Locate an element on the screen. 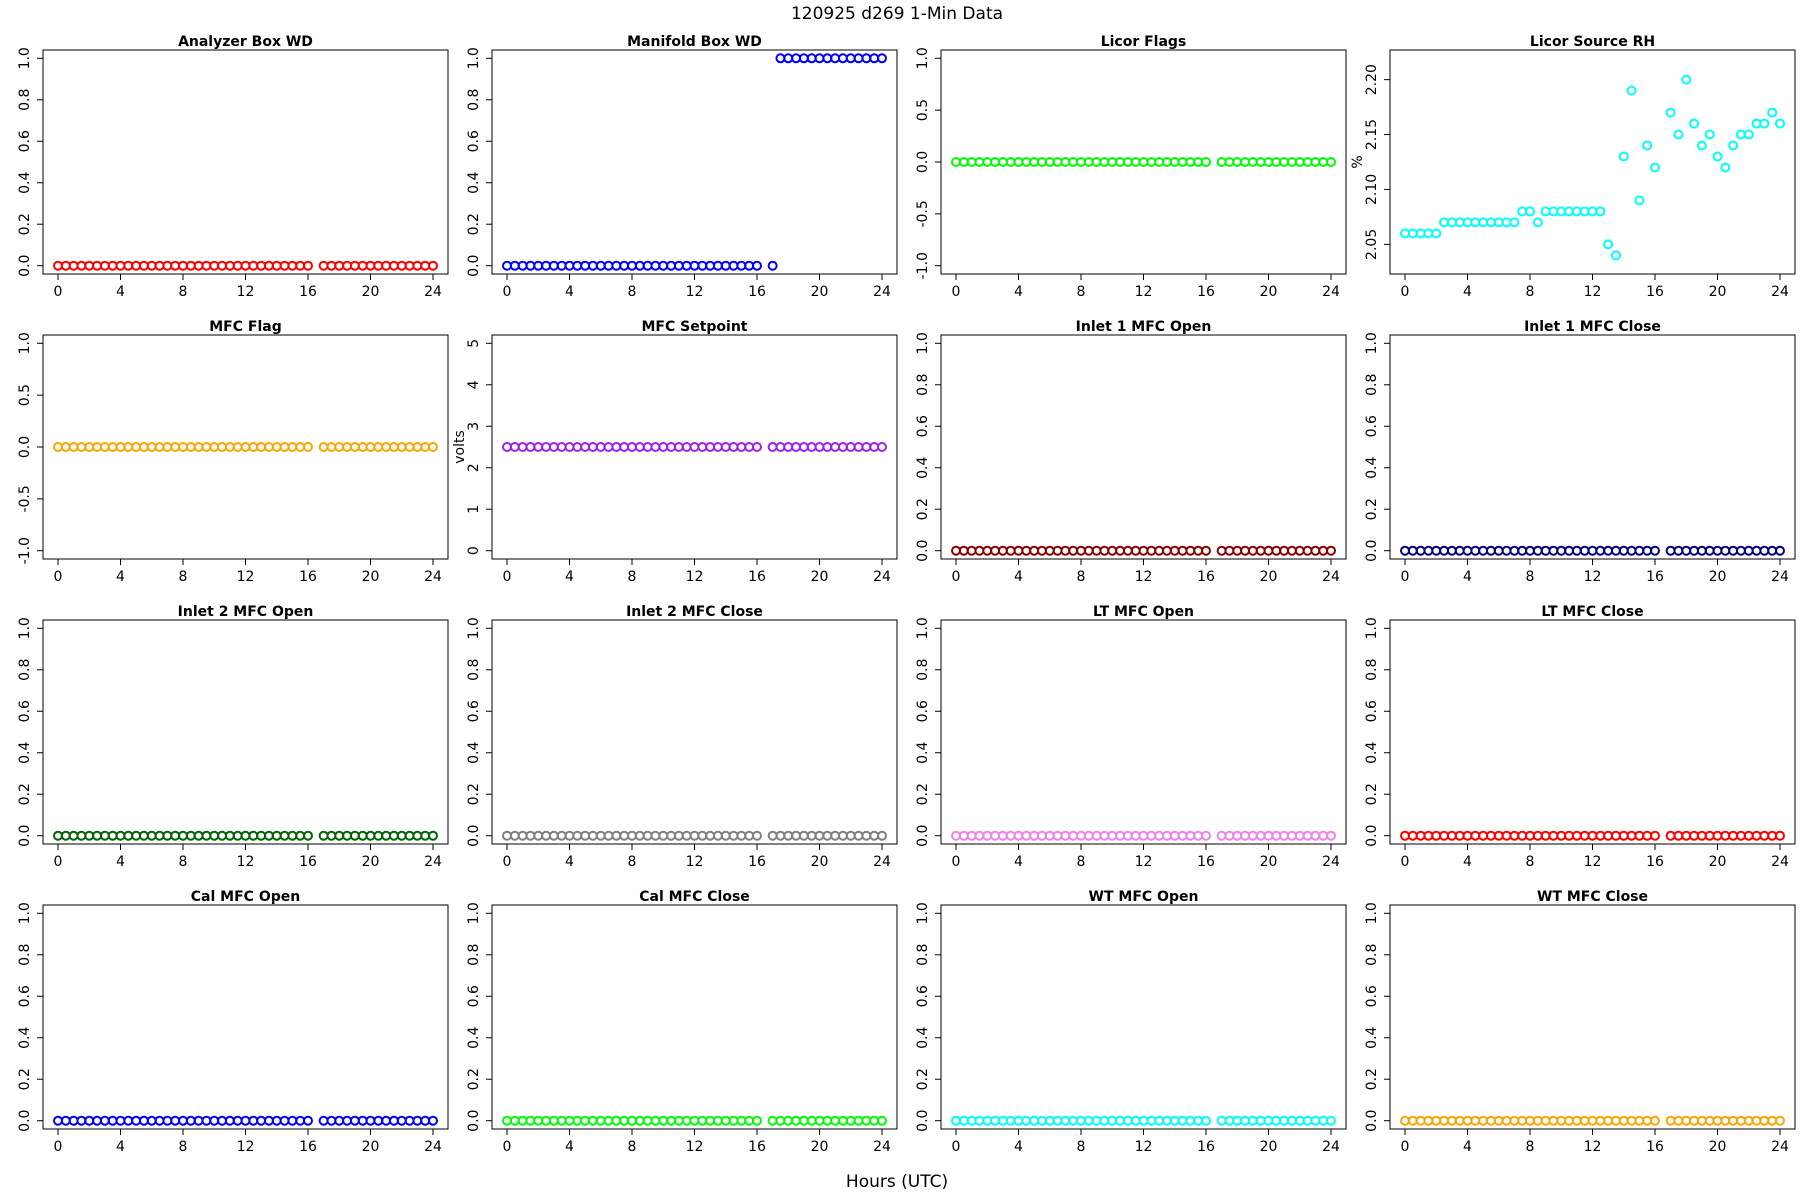 This screenshot has height=1200, width=1800. plot-frame is located at coordinates (1143, 162).